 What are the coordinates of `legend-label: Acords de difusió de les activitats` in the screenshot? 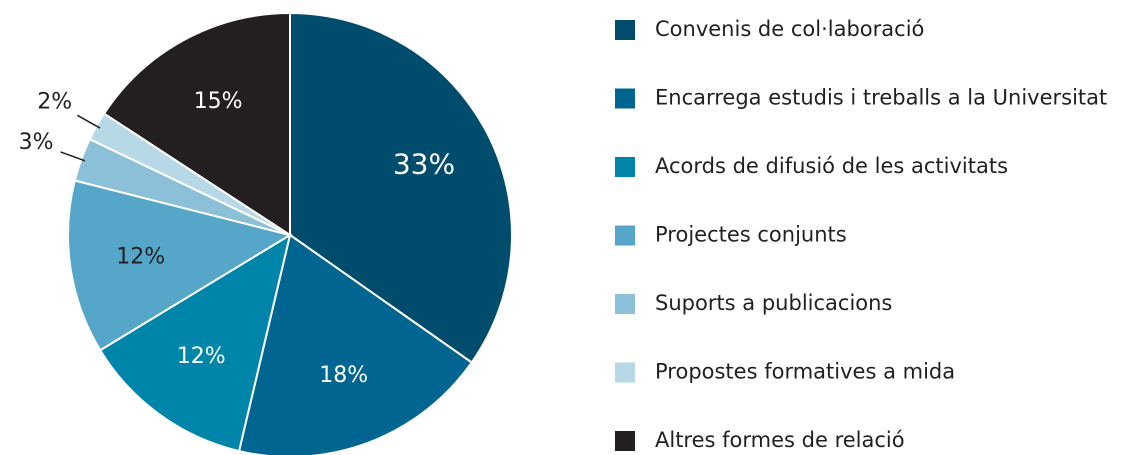 It's located at (831, 166).